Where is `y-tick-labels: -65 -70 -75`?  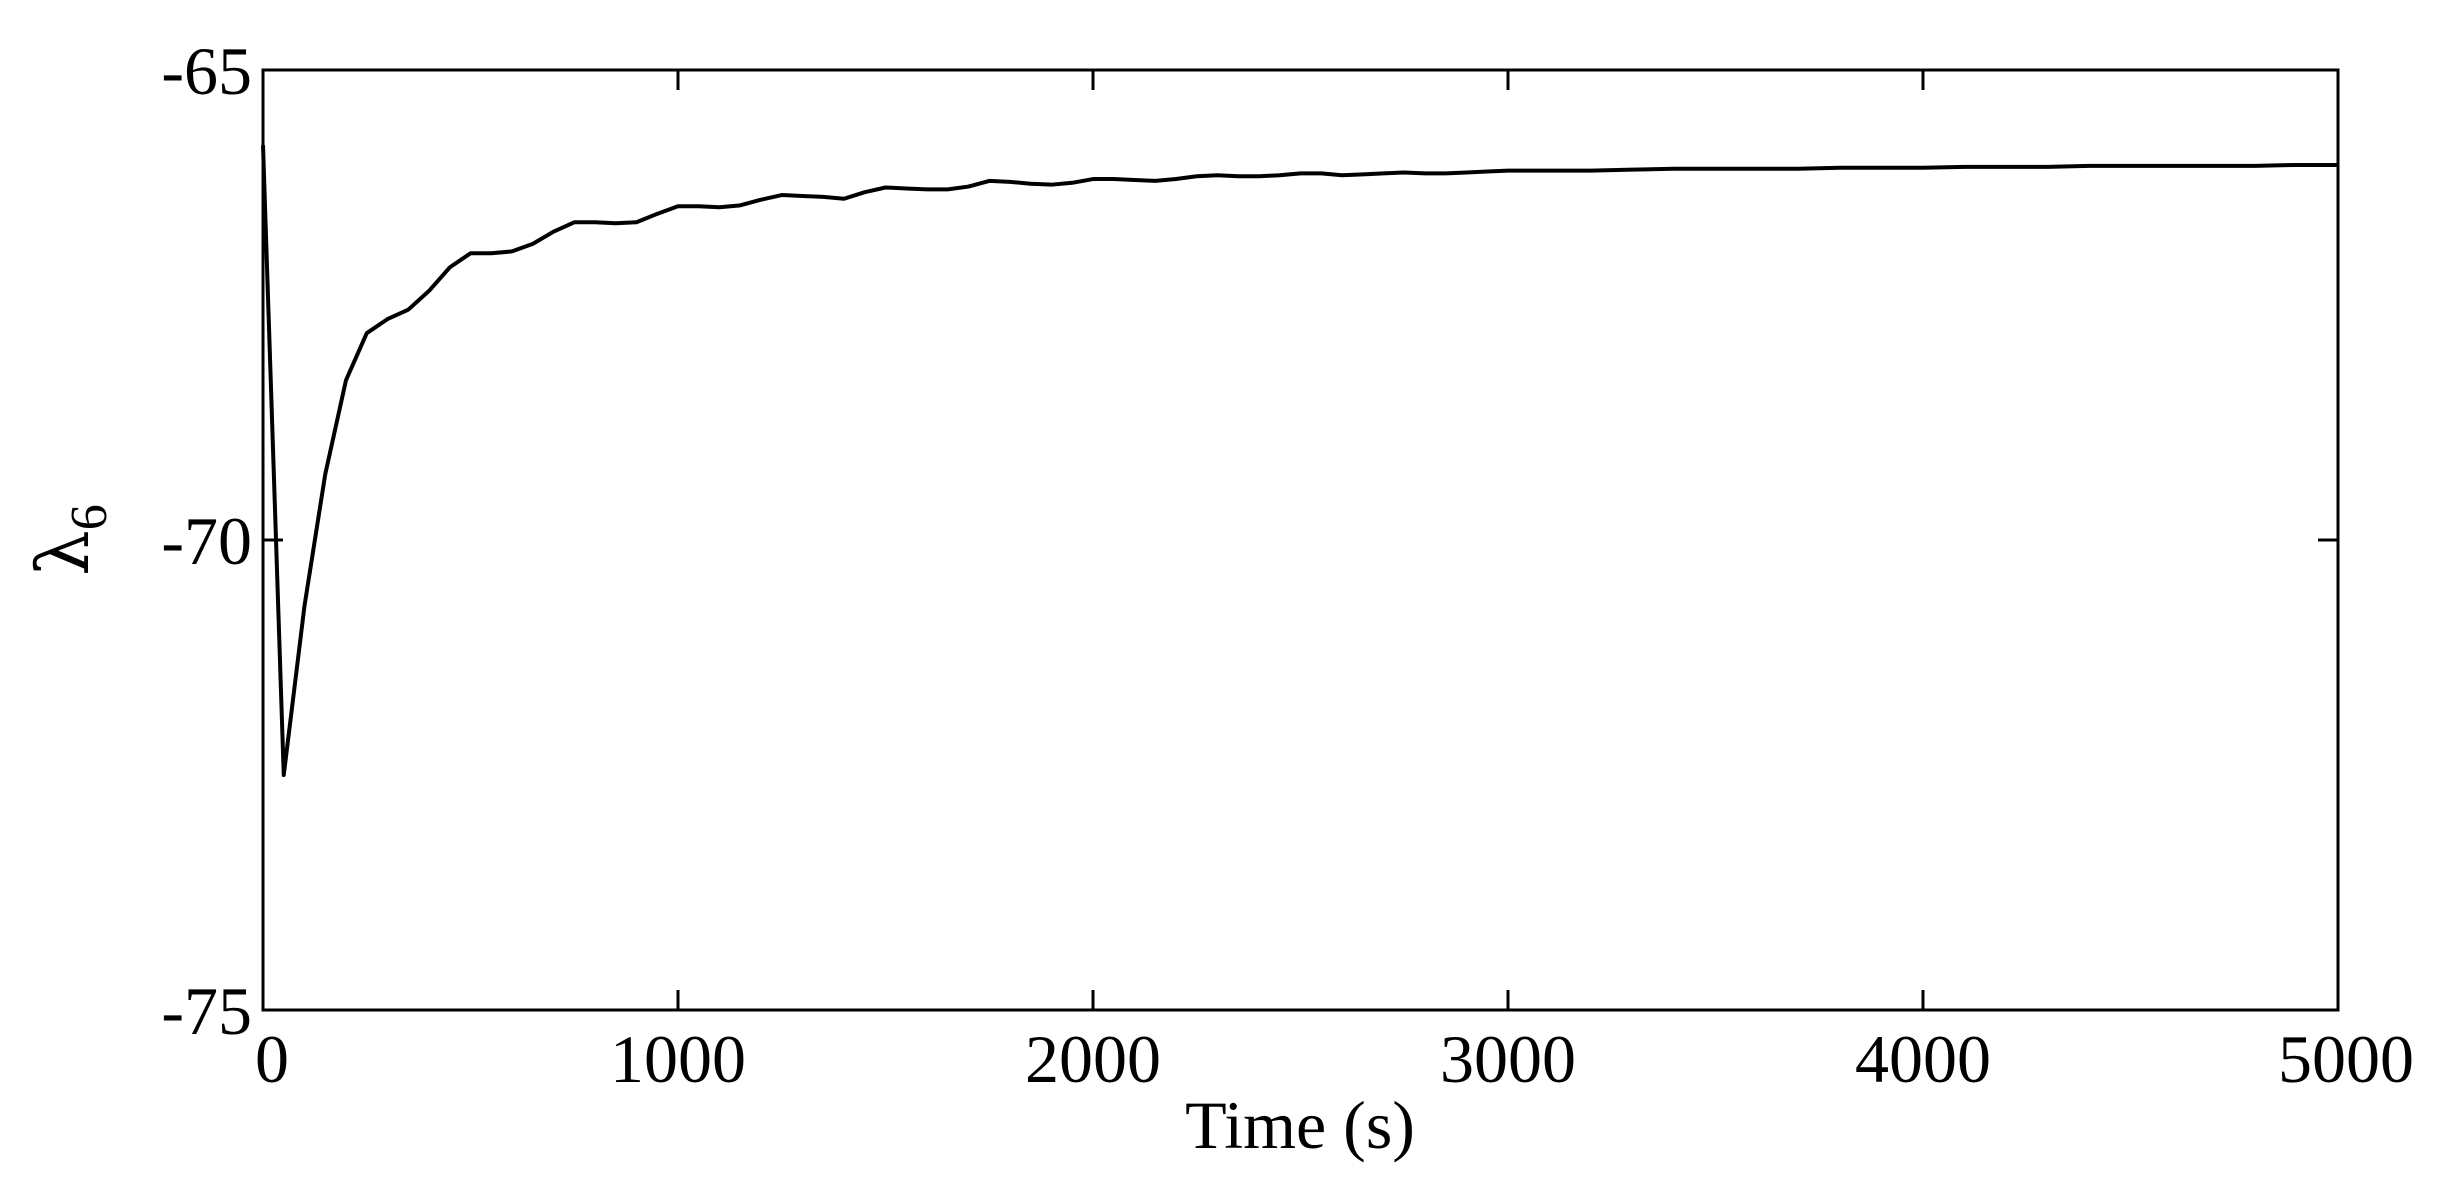 y-tick-labels: -65 -70 -75 is located at coordinates (206, 541).